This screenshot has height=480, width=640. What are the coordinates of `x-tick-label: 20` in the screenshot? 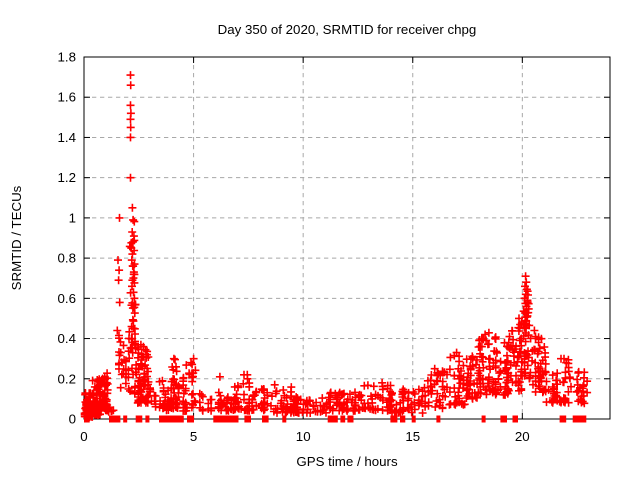 It's located at (522, 436).